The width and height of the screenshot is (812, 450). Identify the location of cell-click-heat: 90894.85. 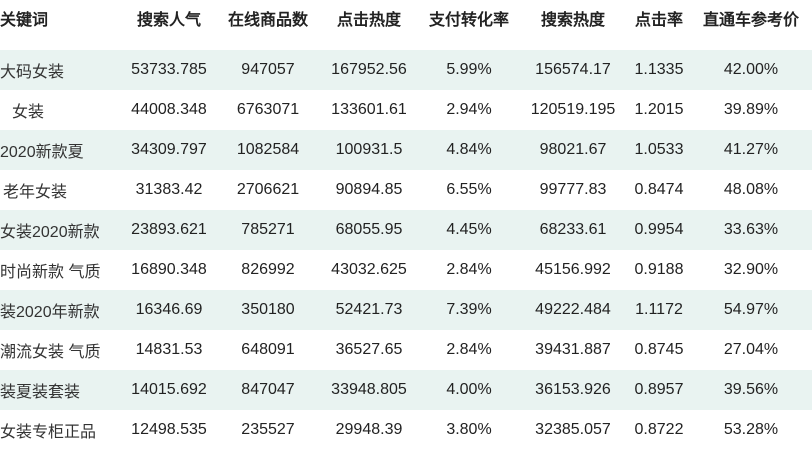
(369, 189).